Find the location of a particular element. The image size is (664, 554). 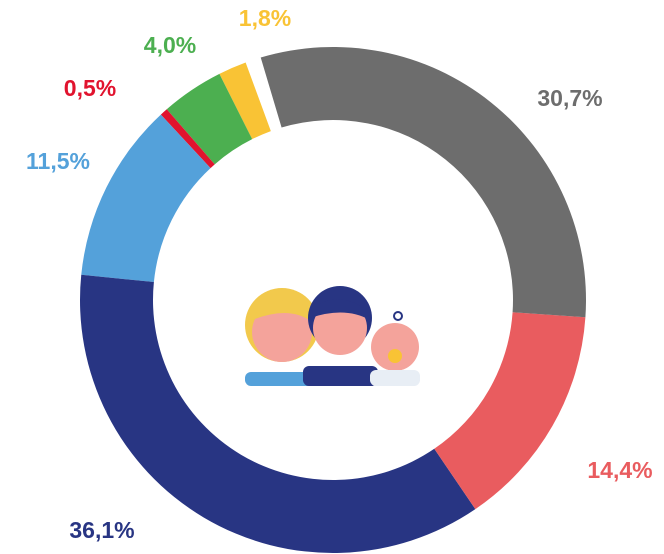

data-label: 4,0% is located at coordinates (170, 45).